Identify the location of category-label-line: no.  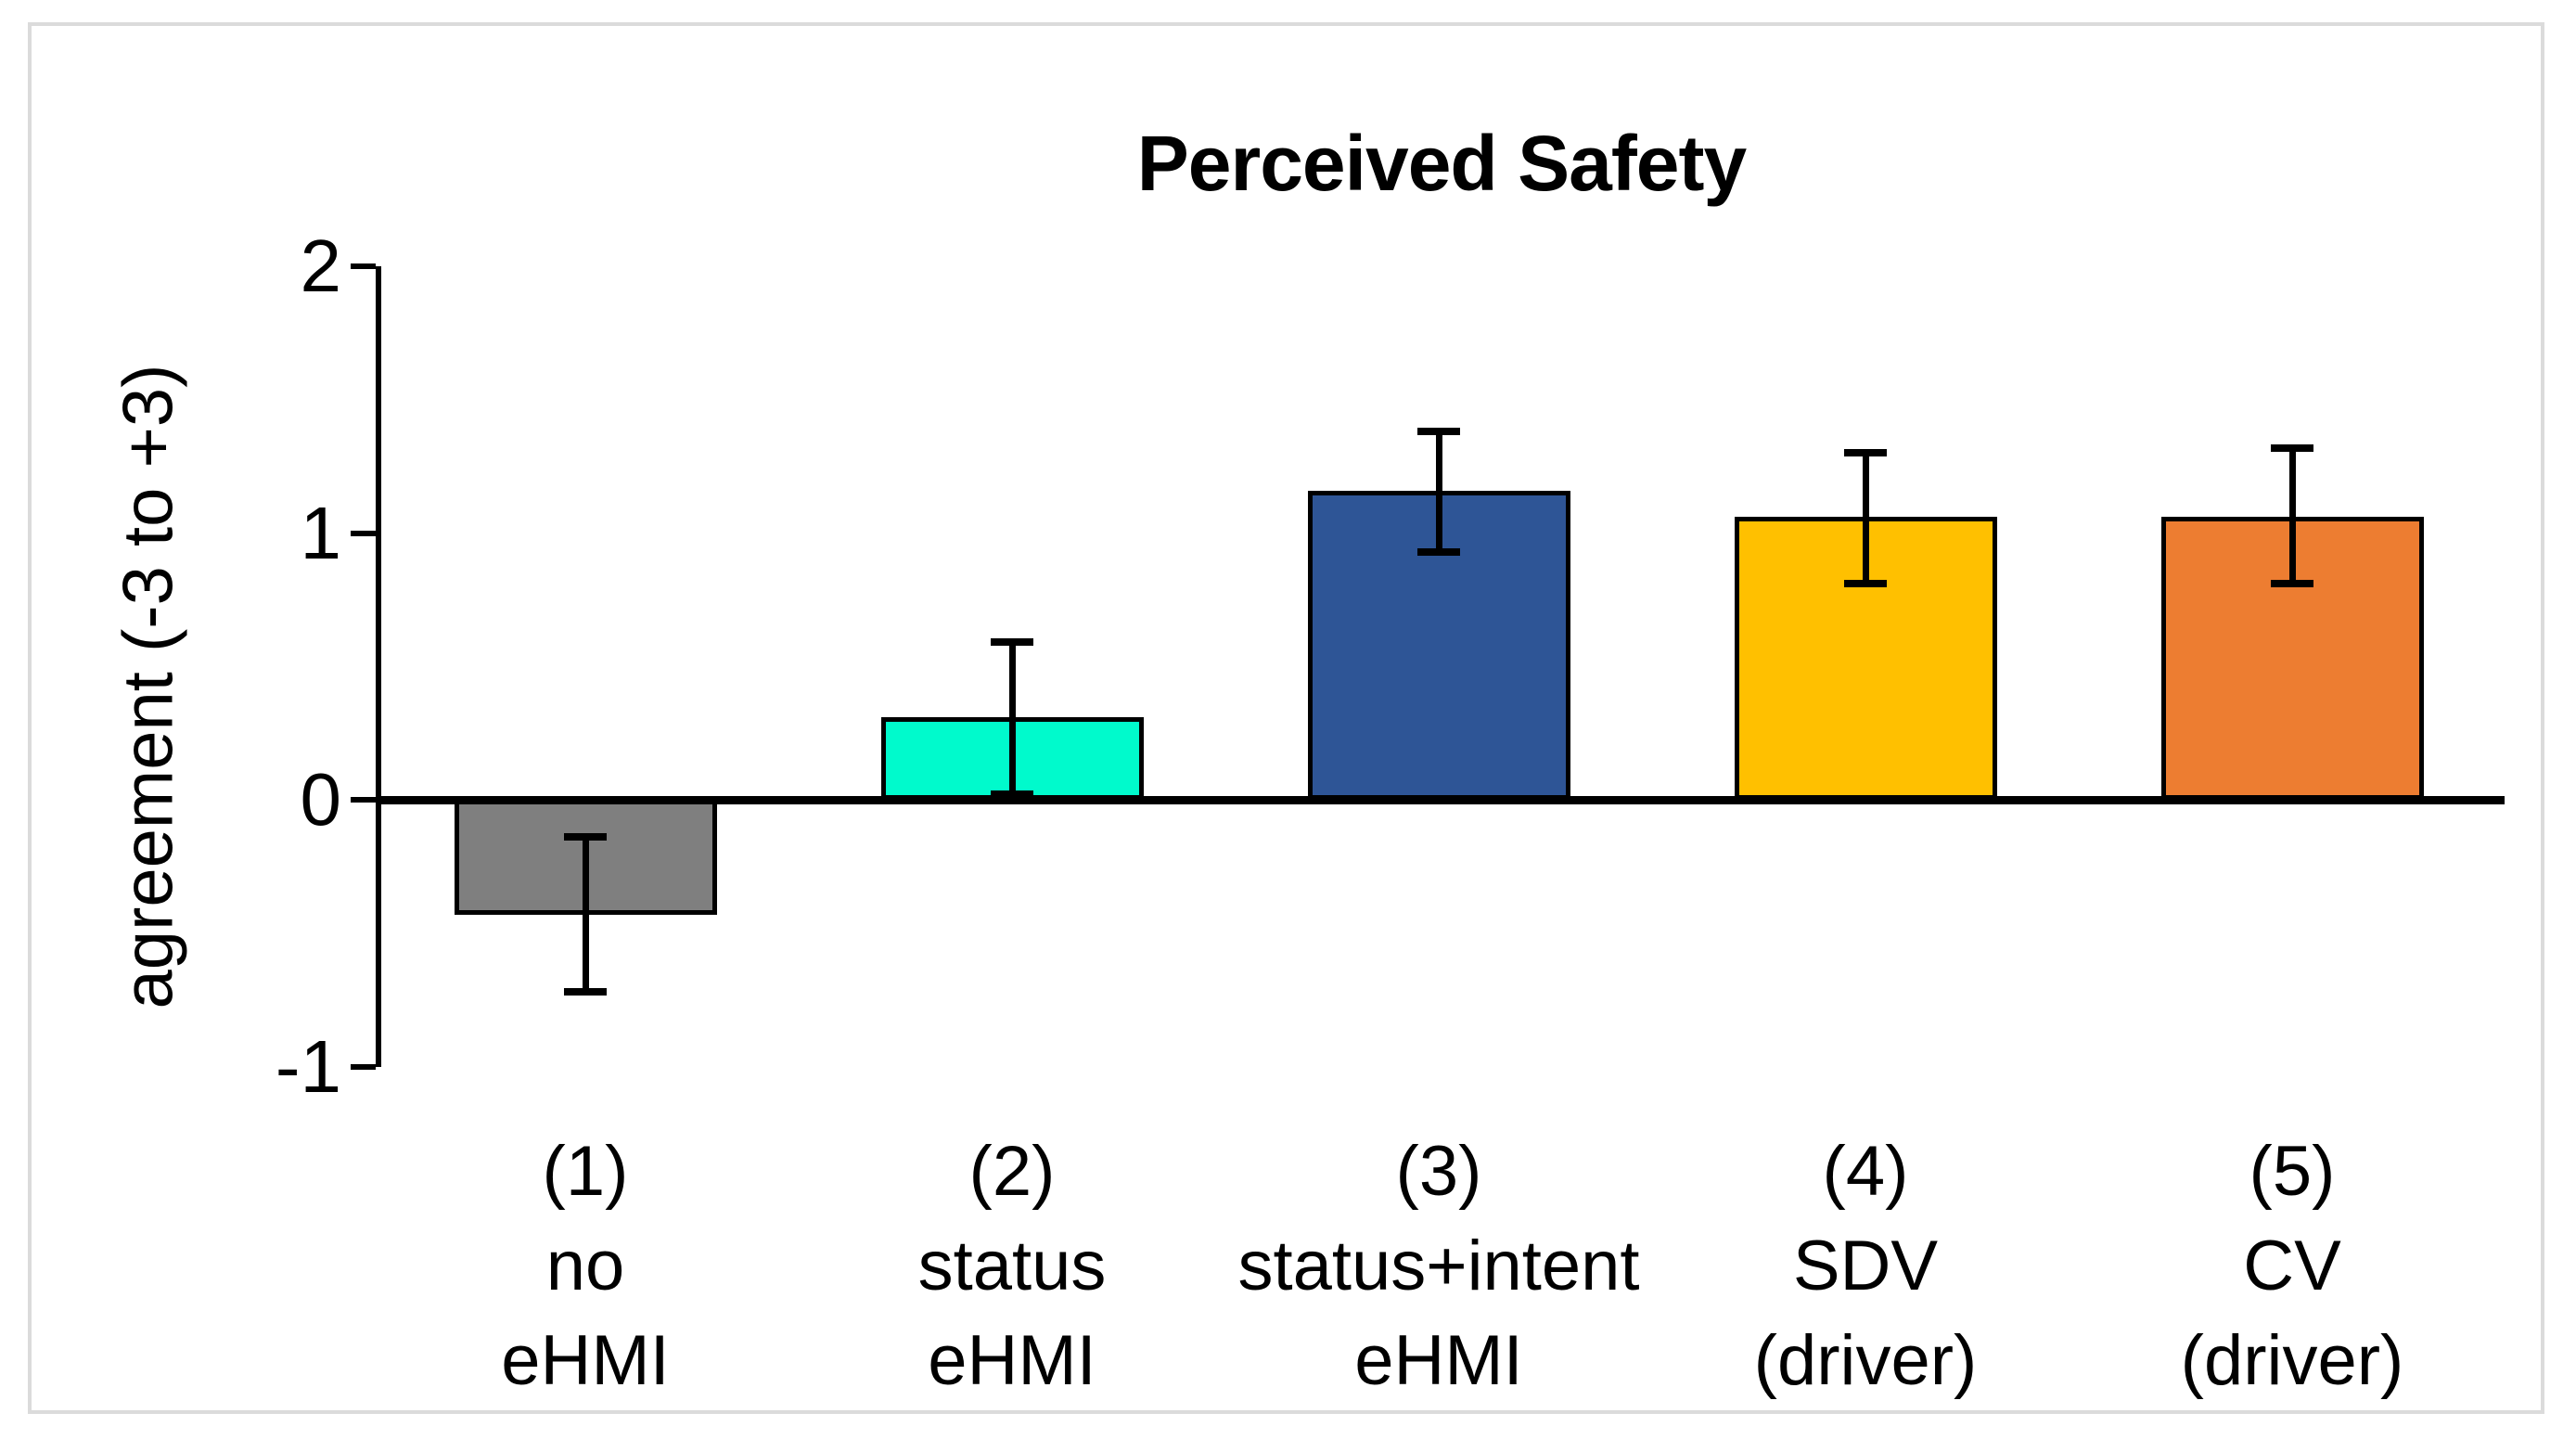
(585, 1266).